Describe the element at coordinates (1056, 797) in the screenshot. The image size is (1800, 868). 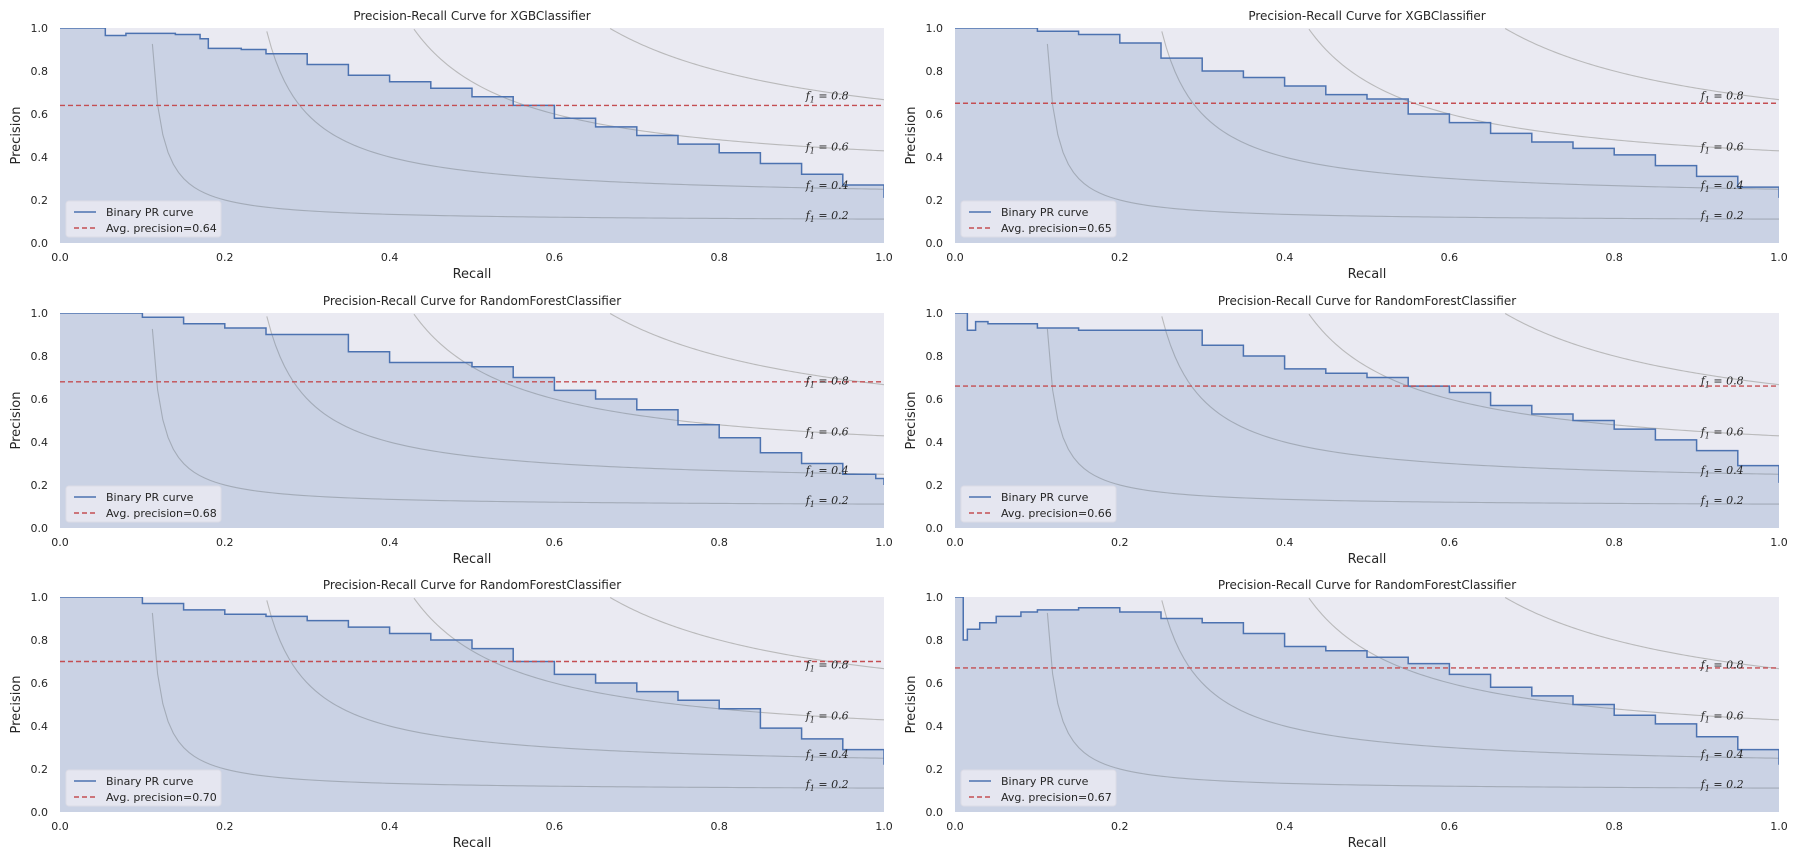
I see `legend-label-ap: Avg. precision=0.67` at that location.